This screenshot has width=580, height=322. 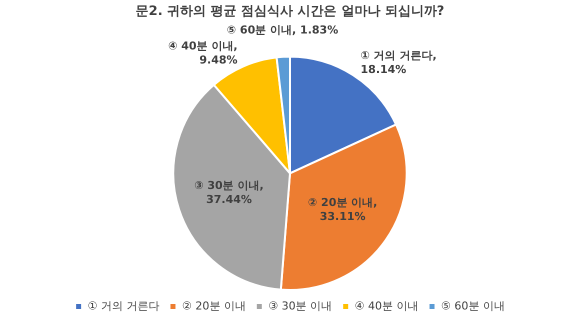 I want to click on legend-label: ③ 30분 이내, so click(x=300, y=305).